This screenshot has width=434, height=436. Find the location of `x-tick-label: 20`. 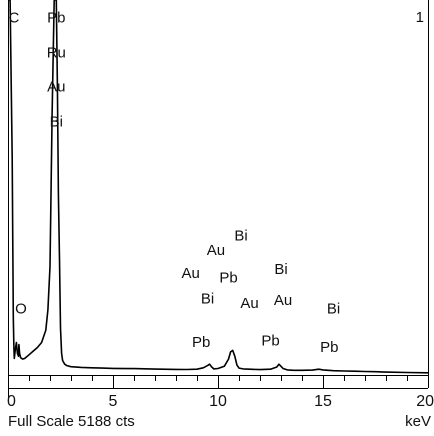

x-tick-label: 20 is located at coordinates (425, 401).